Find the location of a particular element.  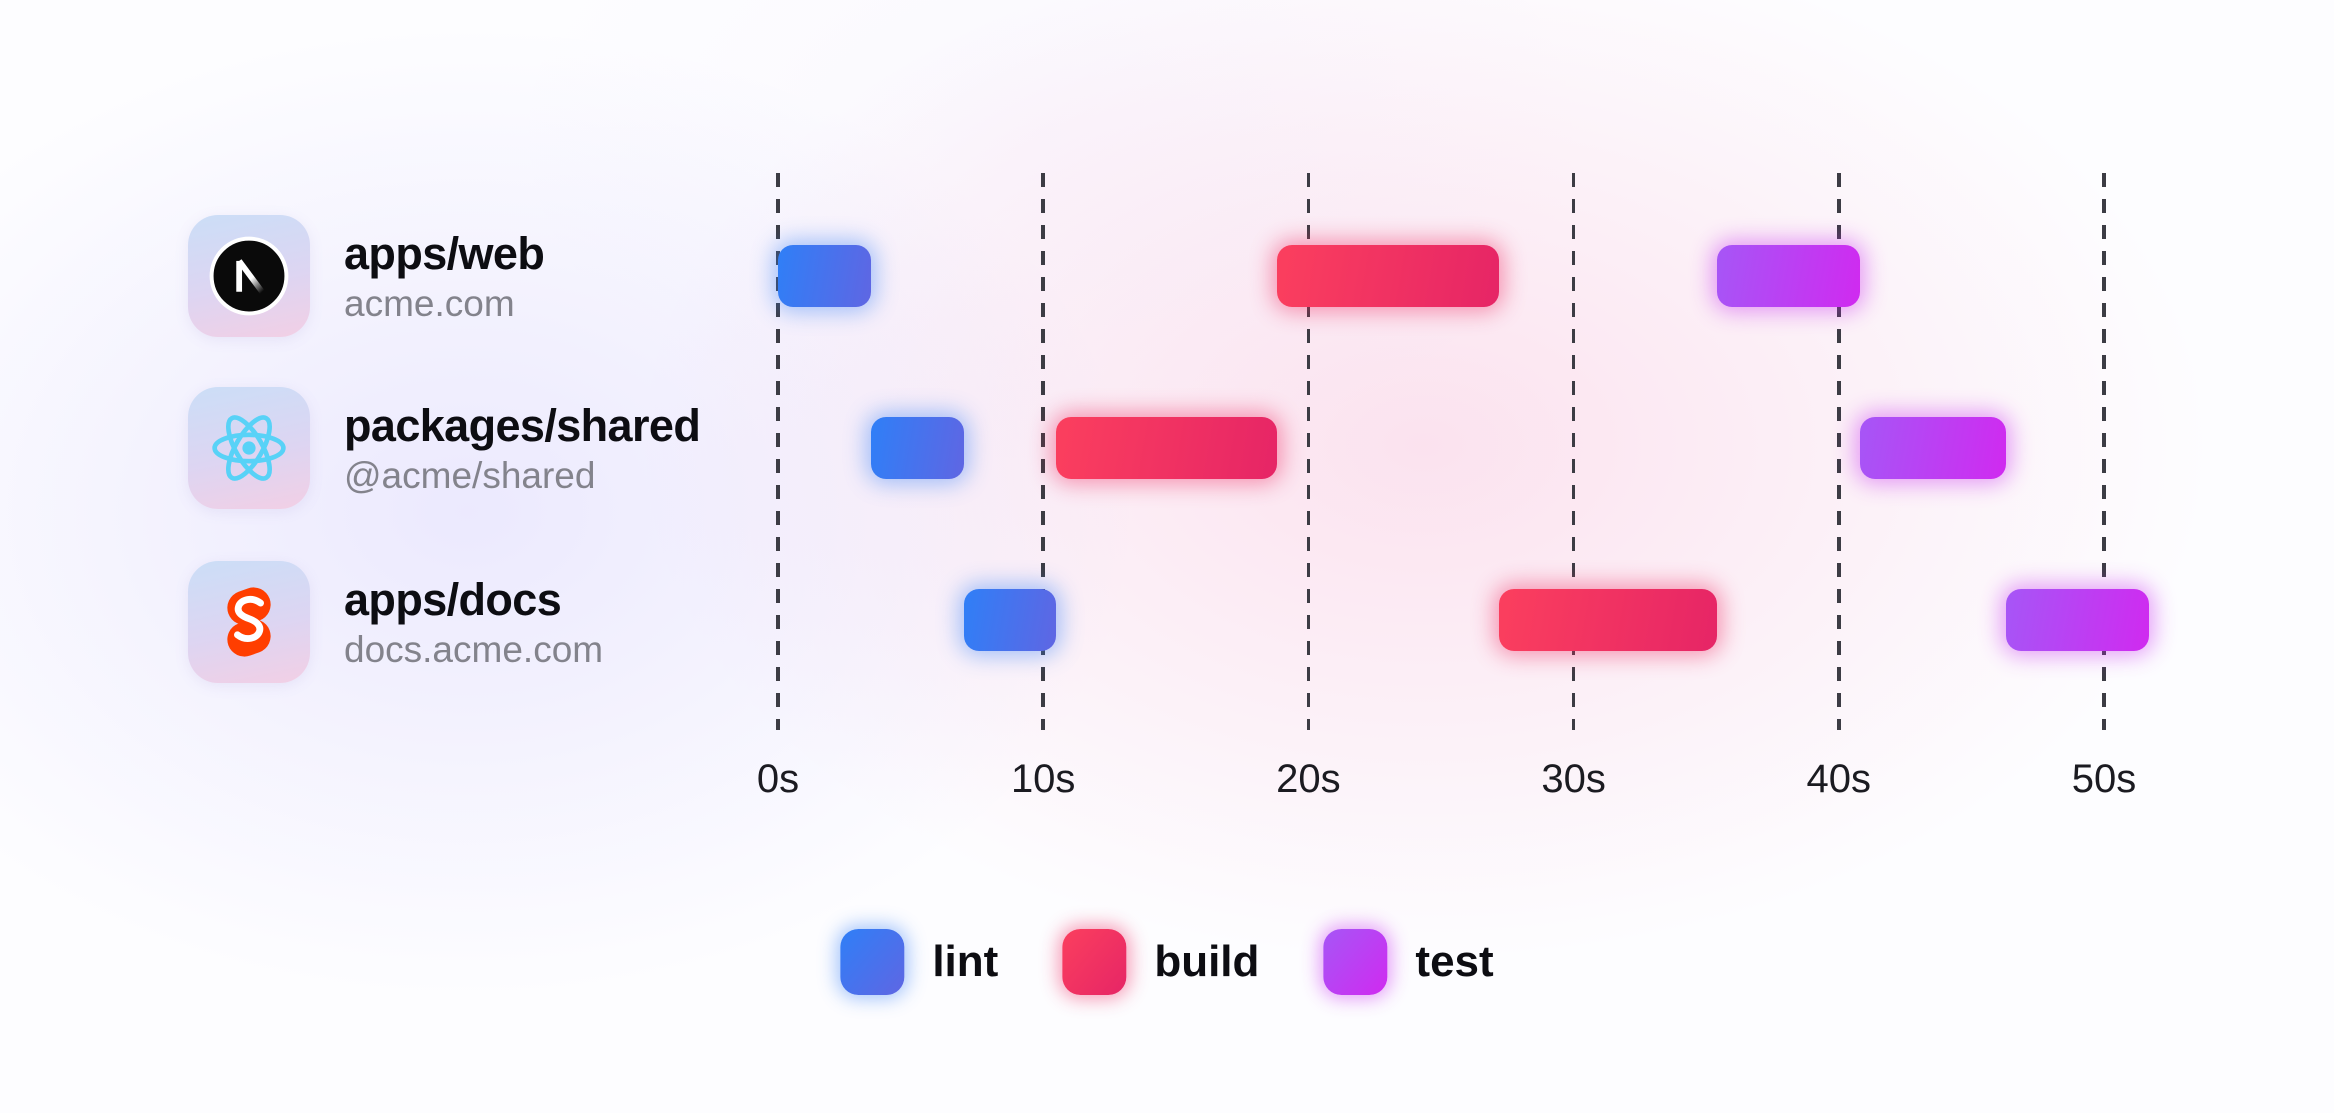

gridline-40s is located at coordinates (1839, 451).